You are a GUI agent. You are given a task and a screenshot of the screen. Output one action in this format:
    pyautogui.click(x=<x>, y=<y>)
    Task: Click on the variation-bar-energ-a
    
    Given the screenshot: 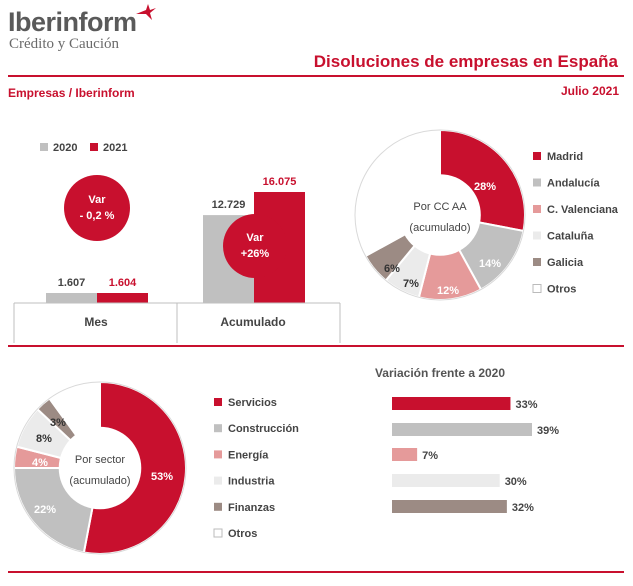 What is the action you would take?
    pyautogui.click(x=405, y=454)
    